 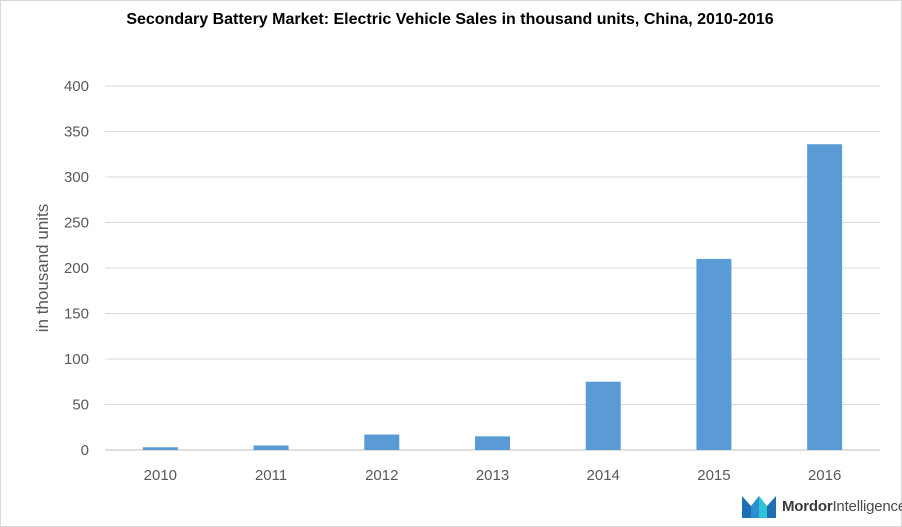 I want to click on x-tick-label: 2013, so click(x=492, y=475).